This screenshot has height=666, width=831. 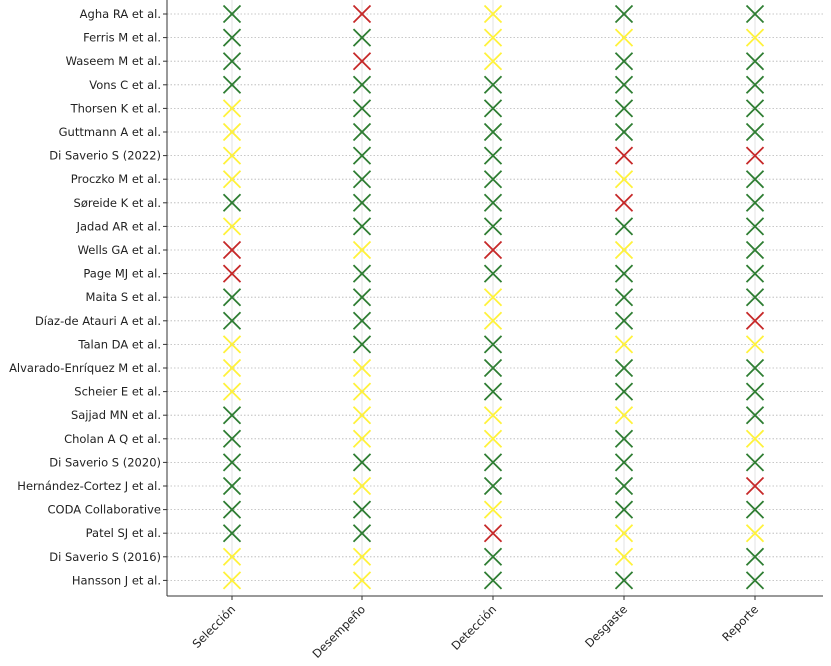 I want to click on study-label: Agha RA et al., so click(x=120, y=14).